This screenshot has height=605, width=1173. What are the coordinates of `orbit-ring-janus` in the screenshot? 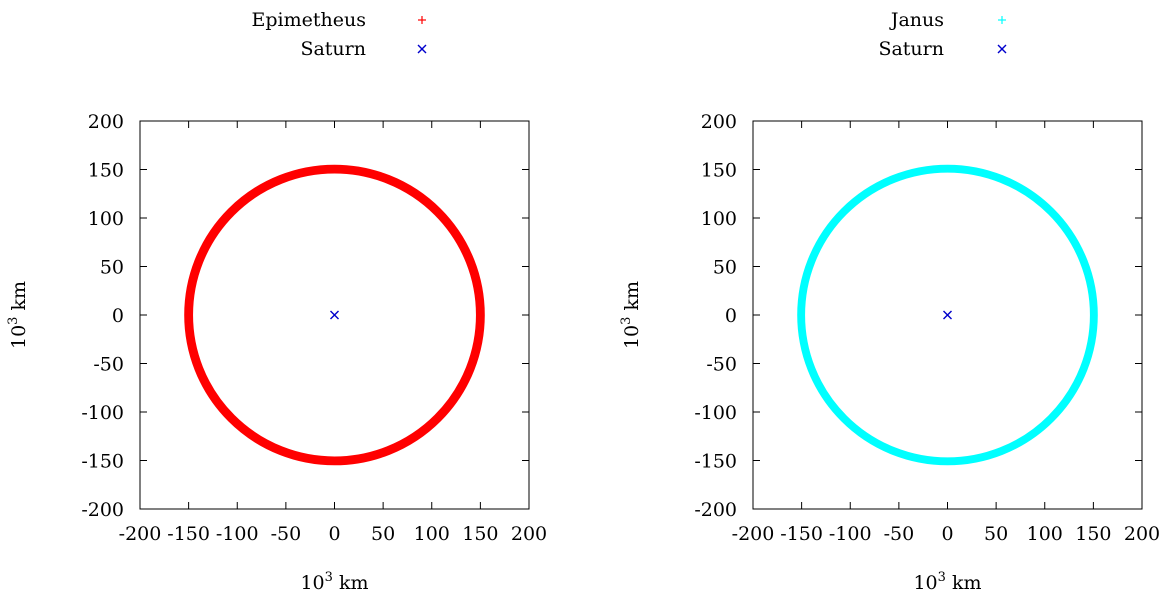 It's located at (947, 315).